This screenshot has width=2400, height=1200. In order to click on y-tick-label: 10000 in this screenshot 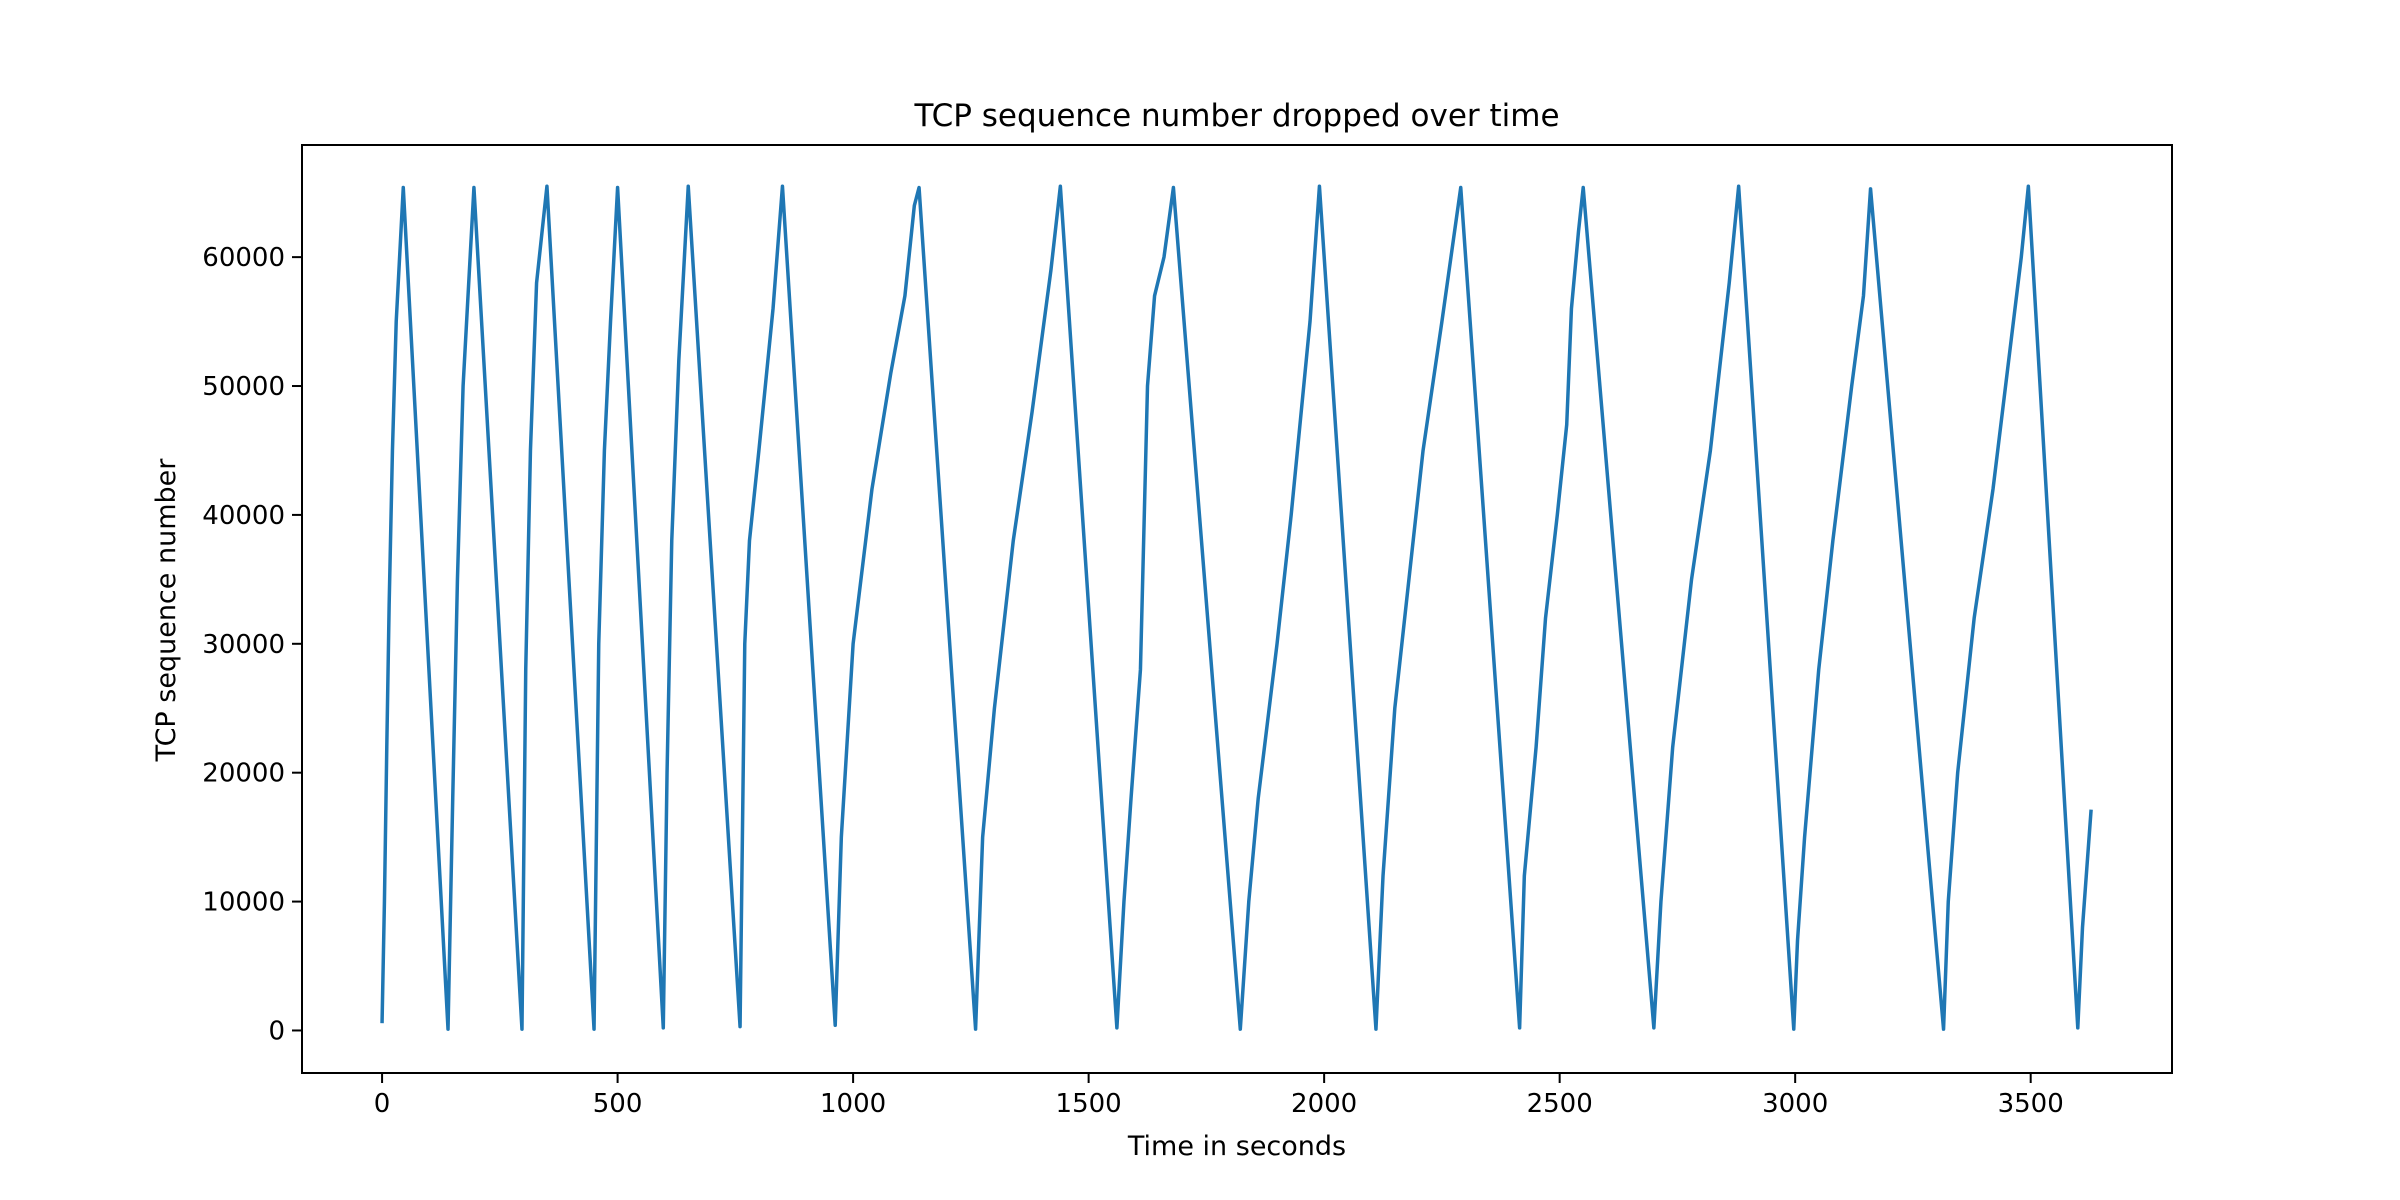, I will do `click(243, 903)`.